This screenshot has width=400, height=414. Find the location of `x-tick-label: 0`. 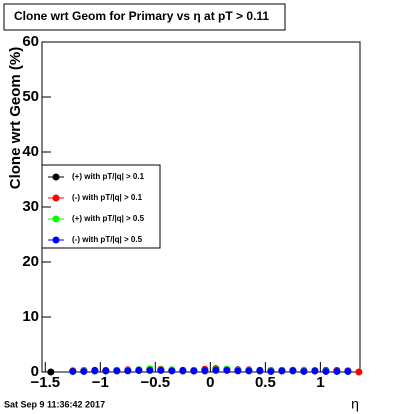

x-tick-label: 0 is located at coordinates (210, 382).